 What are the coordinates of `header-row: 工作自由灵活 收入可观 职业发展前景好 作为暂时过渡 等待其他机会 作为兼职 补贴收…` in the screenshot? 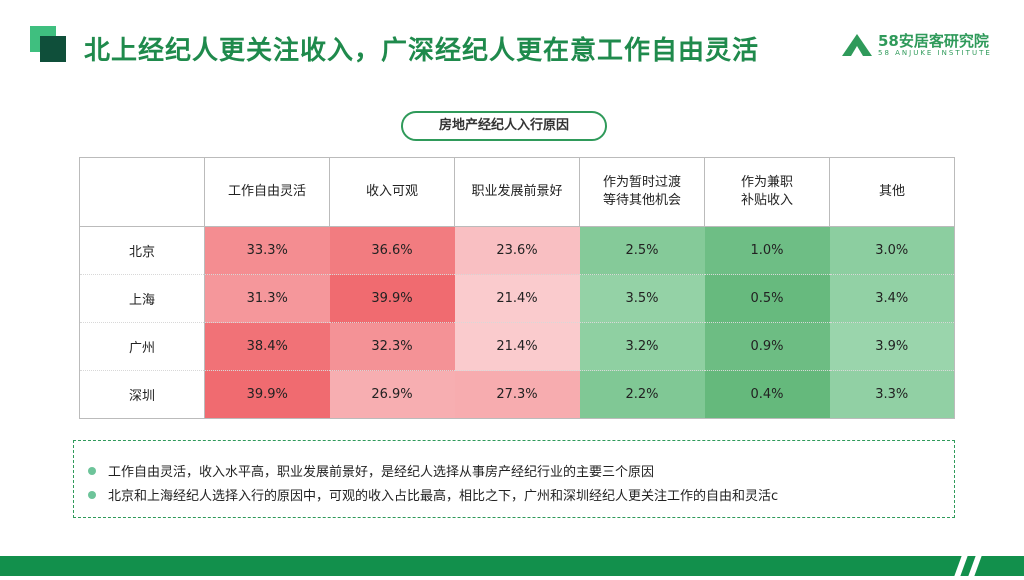 It's located at (517, 192).